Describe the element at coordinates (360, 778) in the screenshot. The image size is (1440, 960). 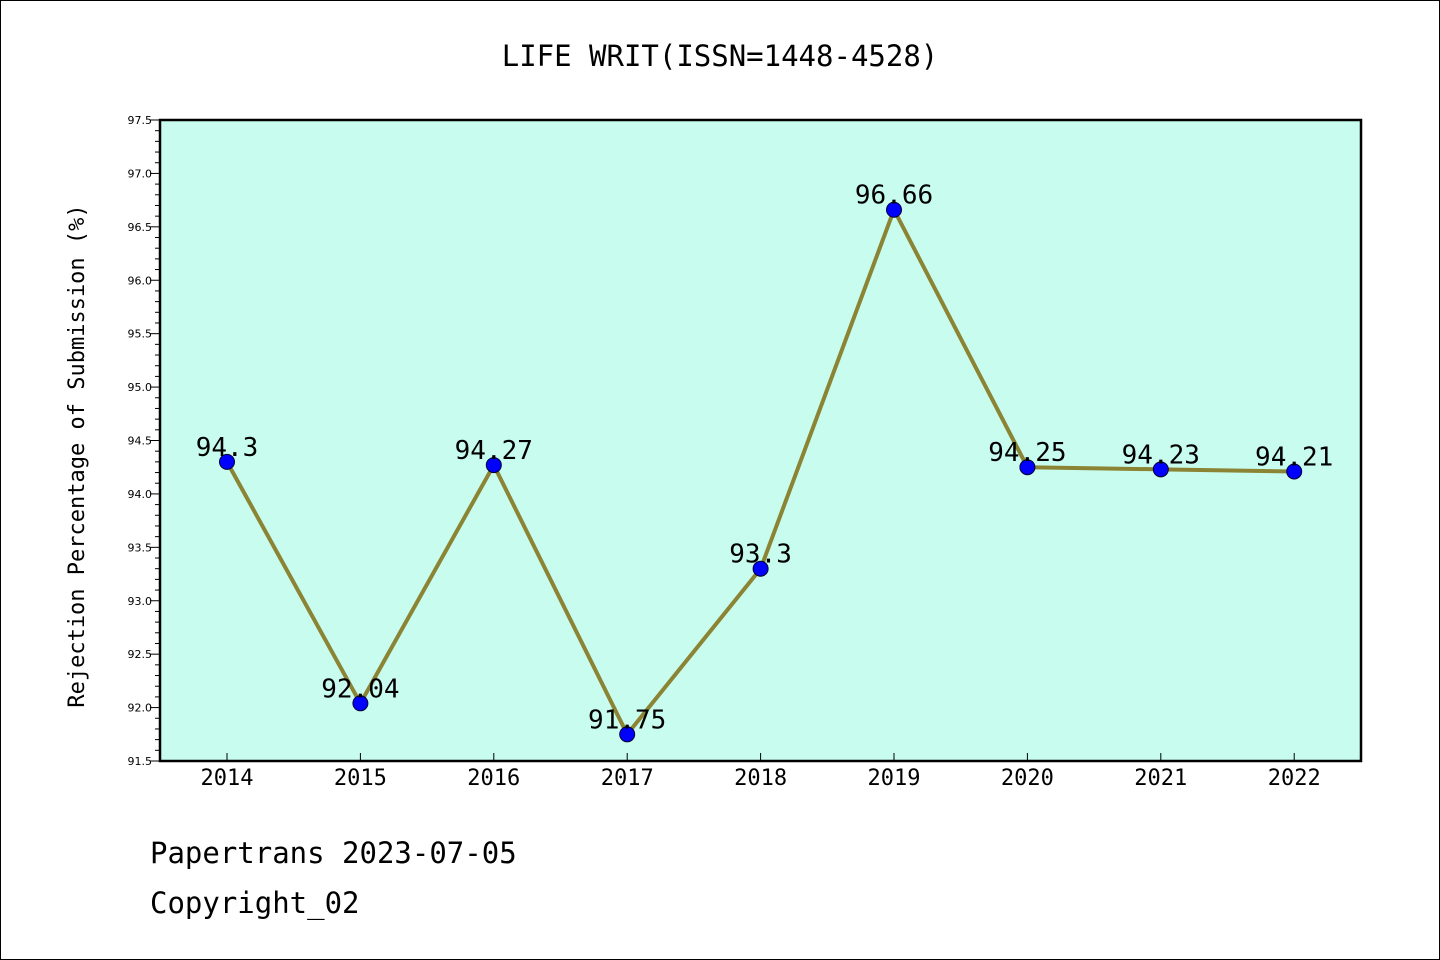
I see `x-tick-label: 2015` at that location.